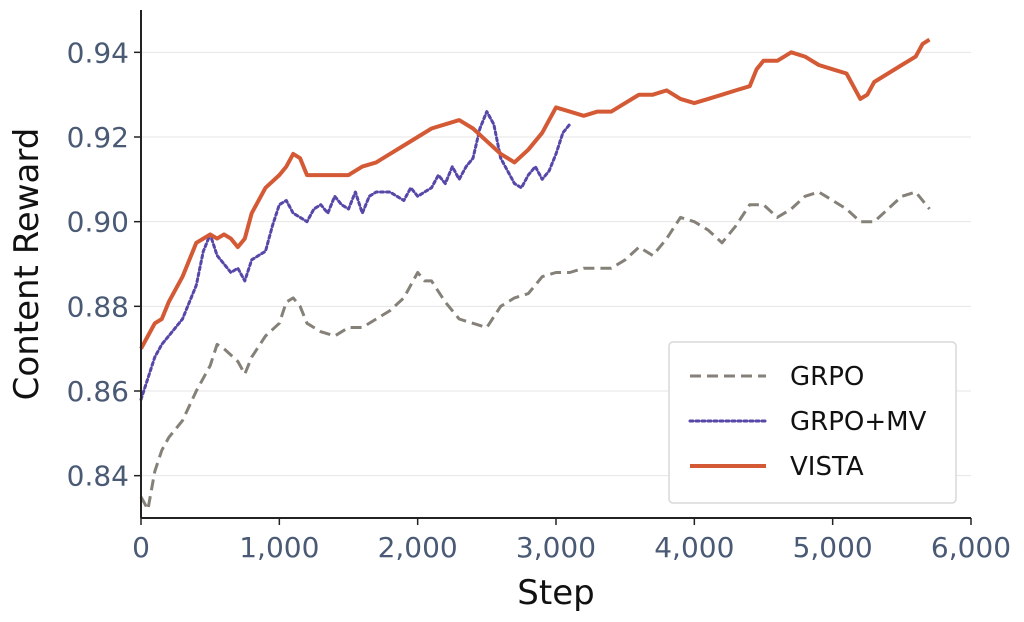  I want to click on y-tick-label: 0.94, so click(98, 52).